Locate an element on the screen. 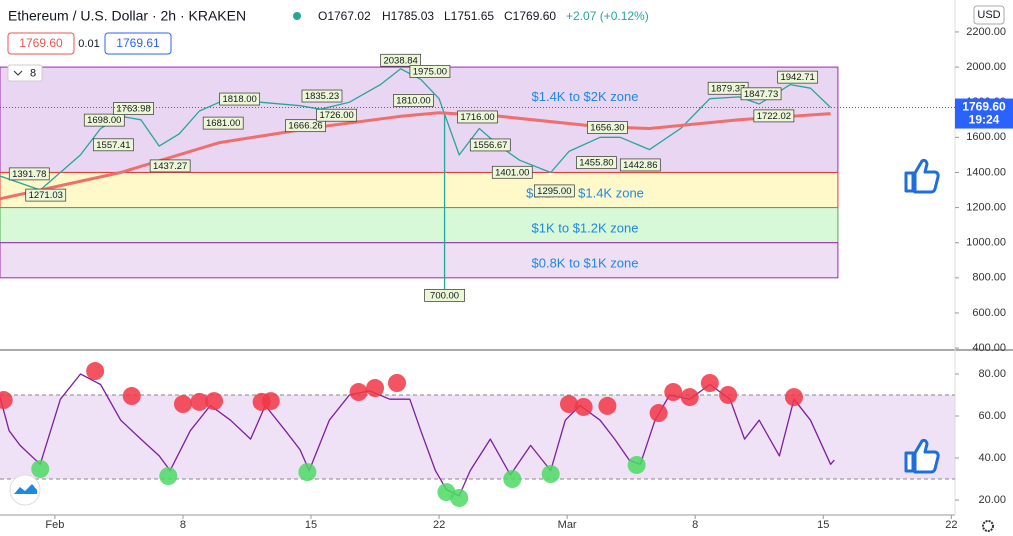 The image size is (1013, 536). y-tick-label: 60.00 is located at coordinates (992, 416).